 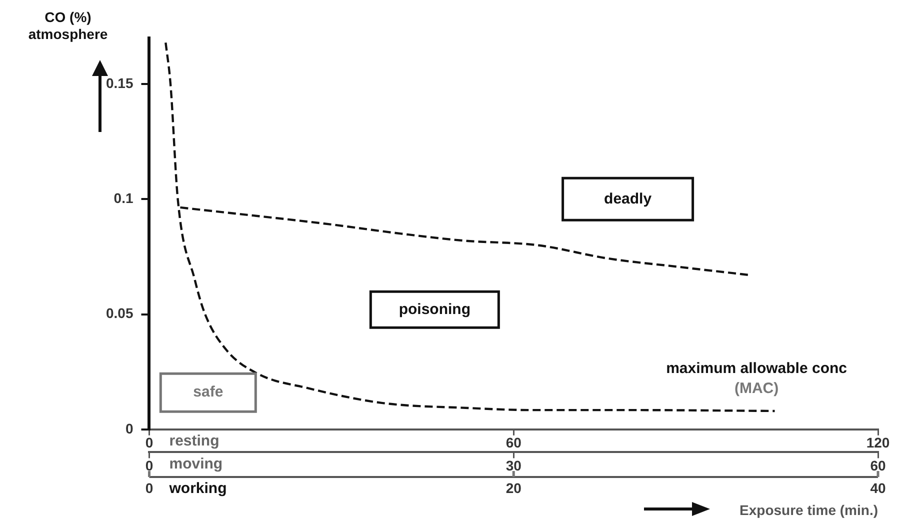 I want to click on text: resting, so click(x=194, y=441).